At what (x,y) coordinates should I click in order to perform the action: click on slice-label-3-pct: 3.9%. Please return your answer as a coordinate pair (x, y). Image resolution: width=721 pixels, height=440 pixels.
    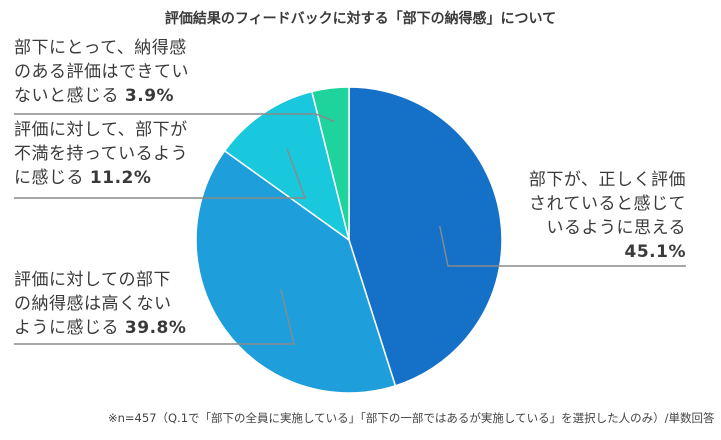
    Looking at the image, I should click on (149, 96).